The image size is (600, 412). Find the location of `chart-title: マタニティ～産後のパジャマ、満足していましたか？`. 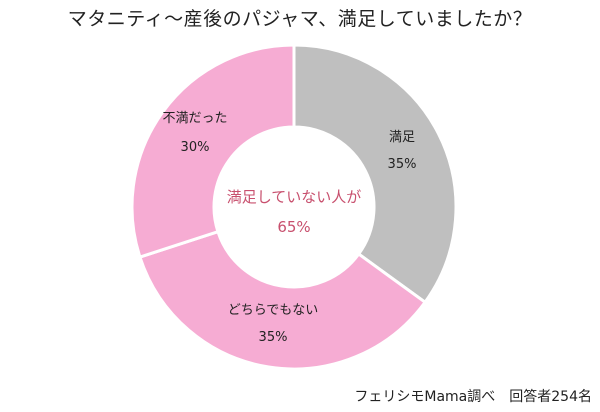

chart-title: マタニティ～産後のパジャマ、満足していましたか？ is located at coordinates (300, 19).